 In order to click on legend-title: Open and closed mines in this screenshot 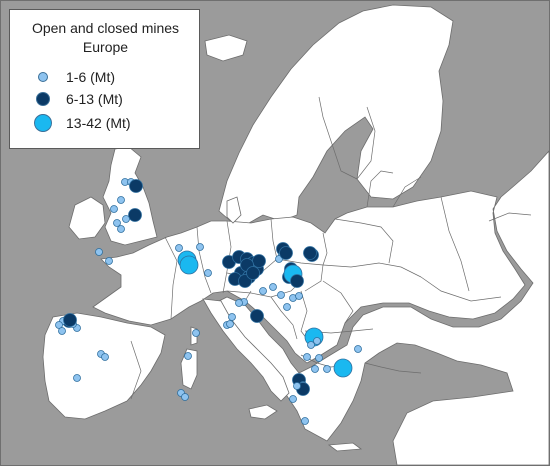, I will do `click(105, 28)`.